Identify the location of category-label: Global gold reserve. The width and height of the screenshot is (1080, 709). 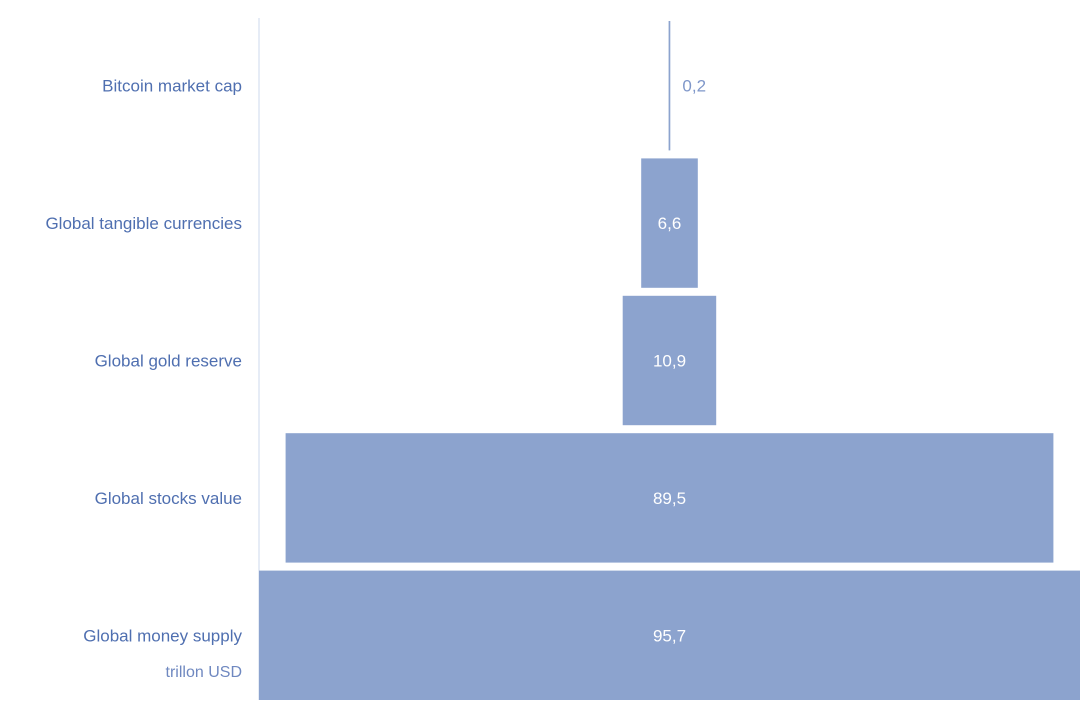
(168, 361).